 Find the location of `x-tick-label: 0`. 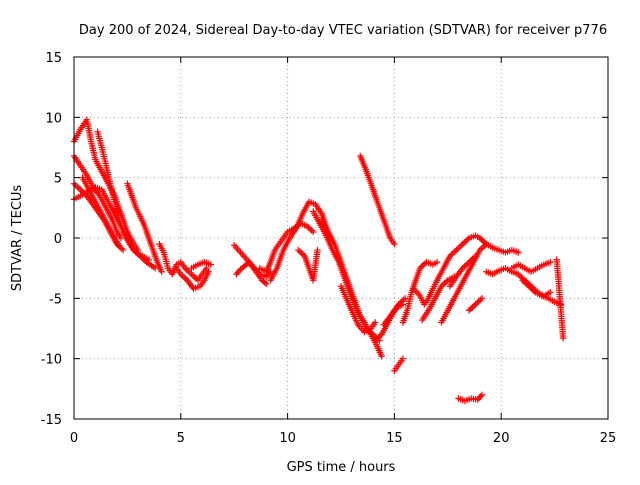

x-tick-label: 0 is located at coordinates (74, 438).